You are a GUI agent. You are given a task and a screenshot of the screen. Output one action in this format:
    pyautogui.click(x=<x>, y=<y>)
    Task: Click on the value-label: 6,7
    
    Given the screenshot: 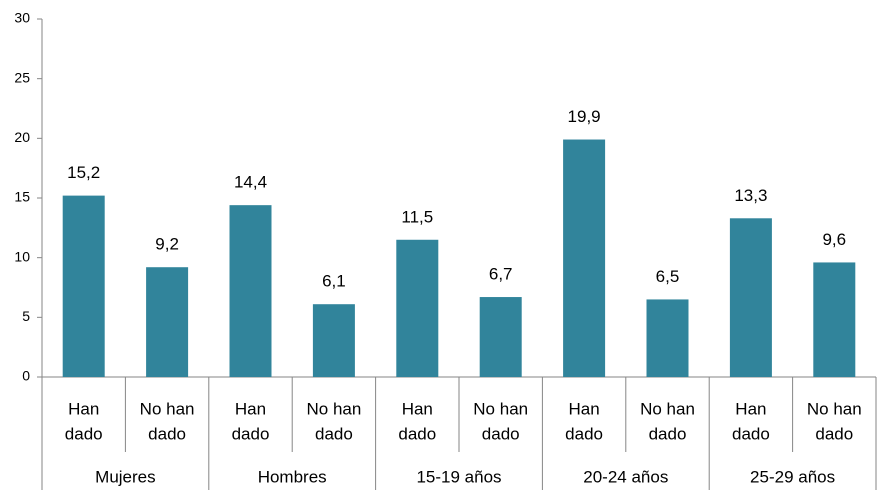 What is the action you would take?
    pyautogui.click(x=501, y=274)
    